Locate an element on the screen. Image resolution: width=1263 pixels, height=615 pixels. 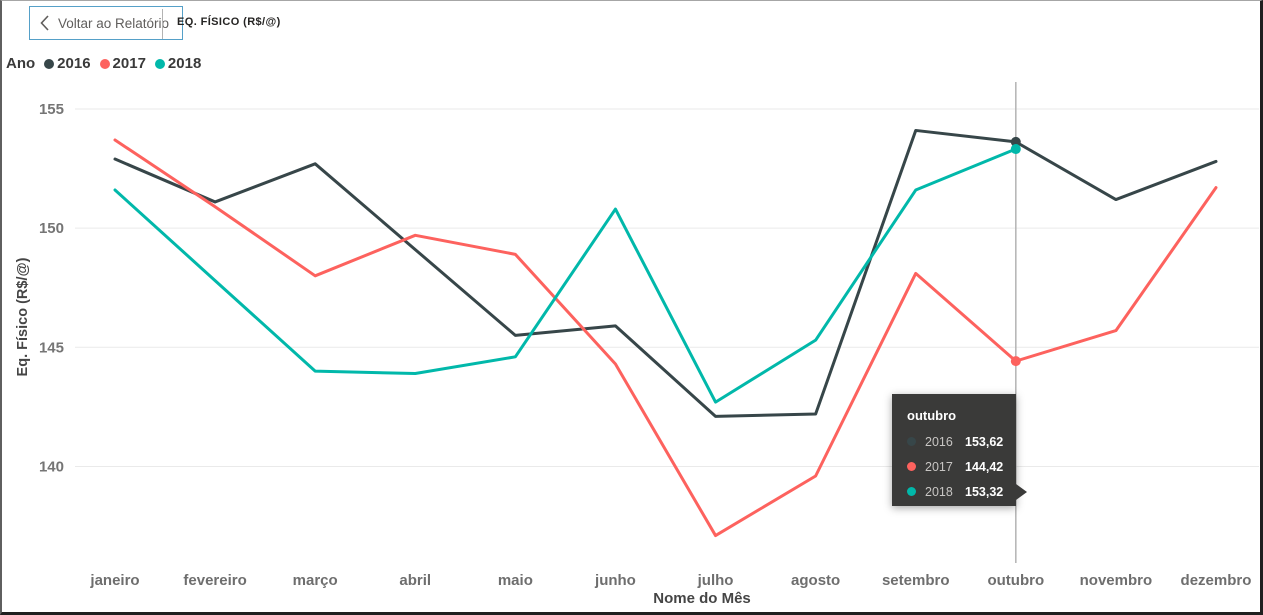
x-tick-label-dezembro: dezembro is located at coordinates (1216, 580).